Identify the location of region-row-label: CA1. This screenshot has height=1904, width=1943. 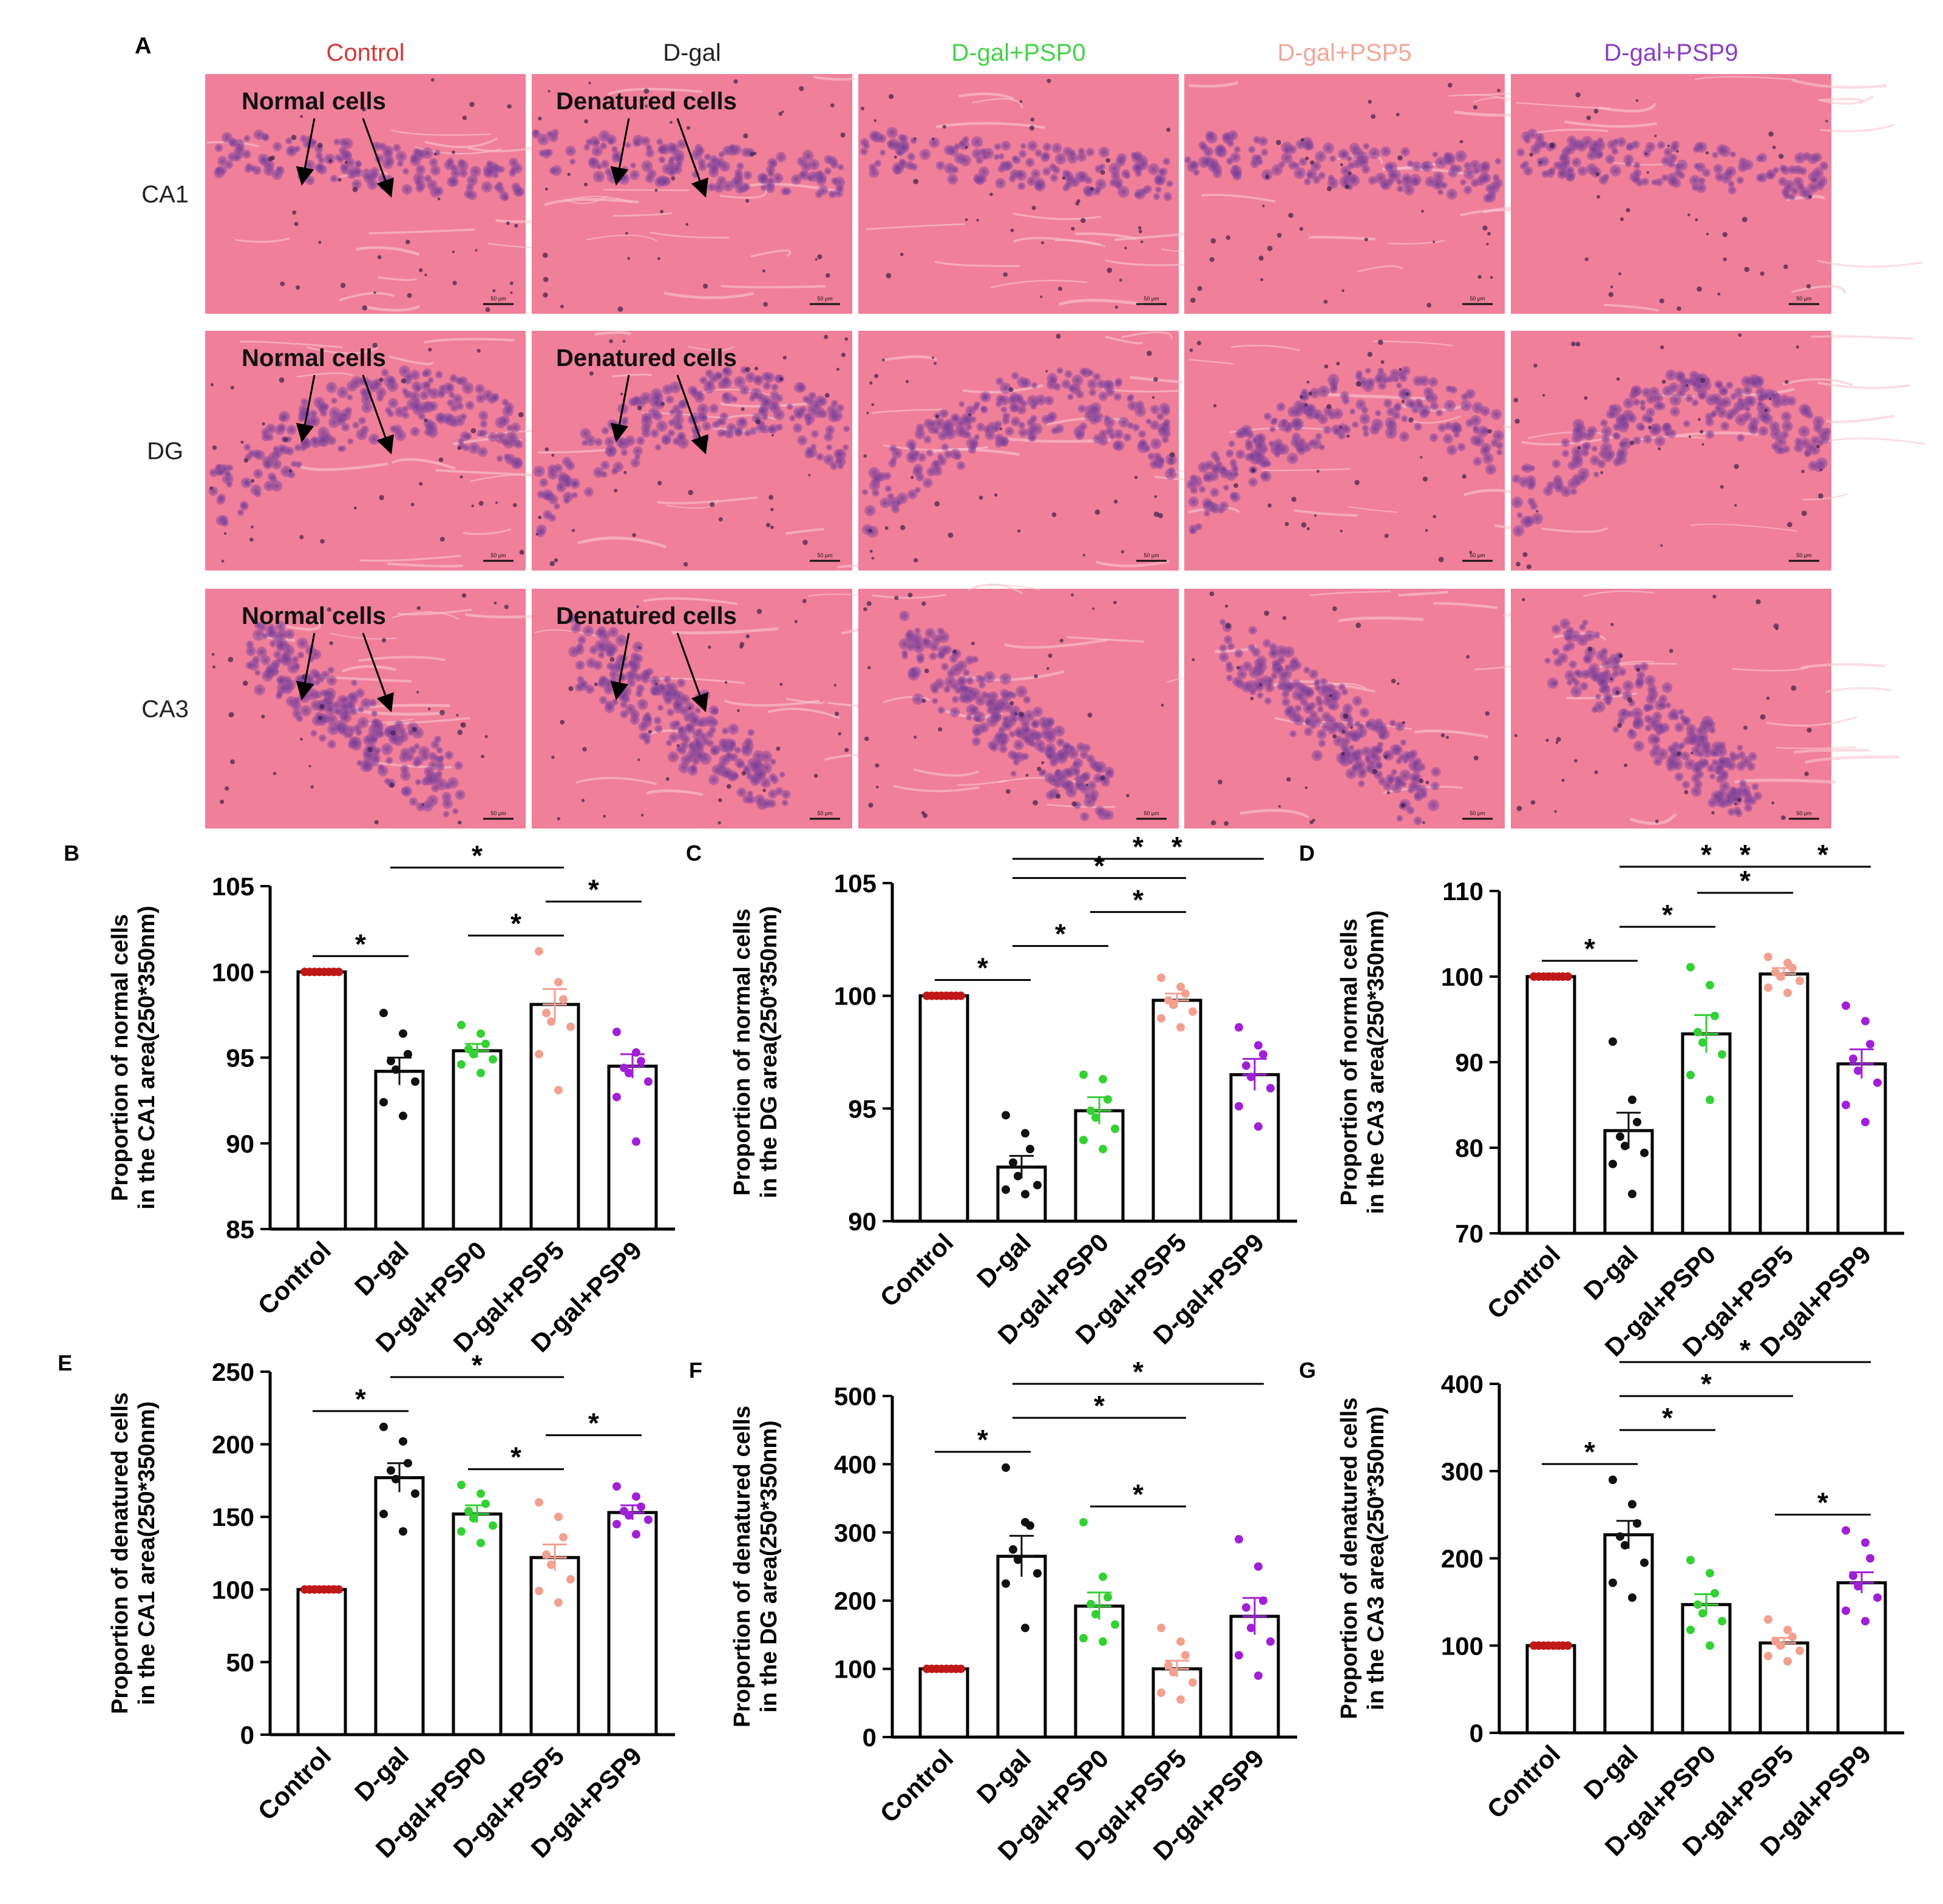
(165, 194).